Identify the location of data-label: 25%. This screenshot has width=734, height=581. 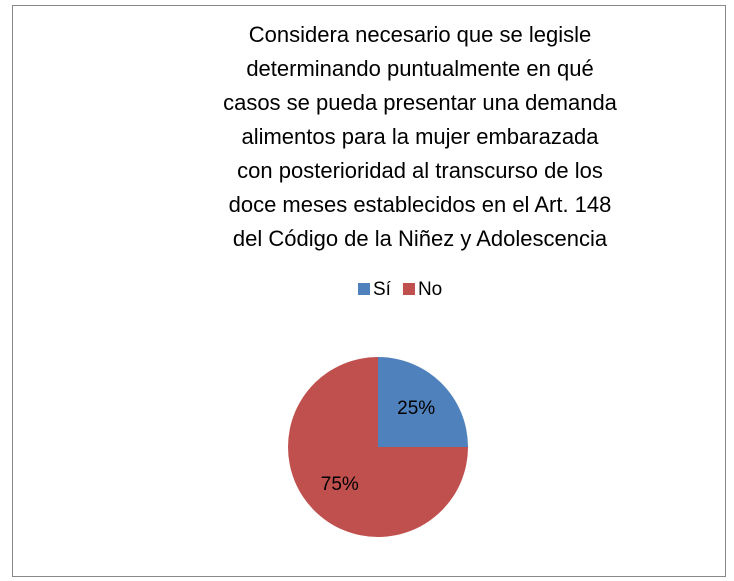
(416, 408).